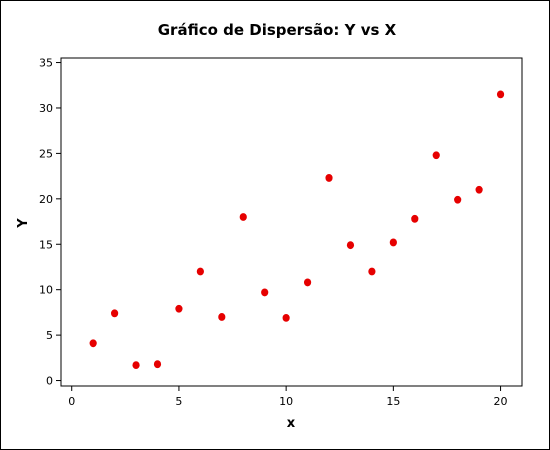 Image resolution: width=550 pixels, height=450 pixels. Describe the element at coordinates (178, 401) in the screenshot. I see `x-tick-label-1: 5` at that location.